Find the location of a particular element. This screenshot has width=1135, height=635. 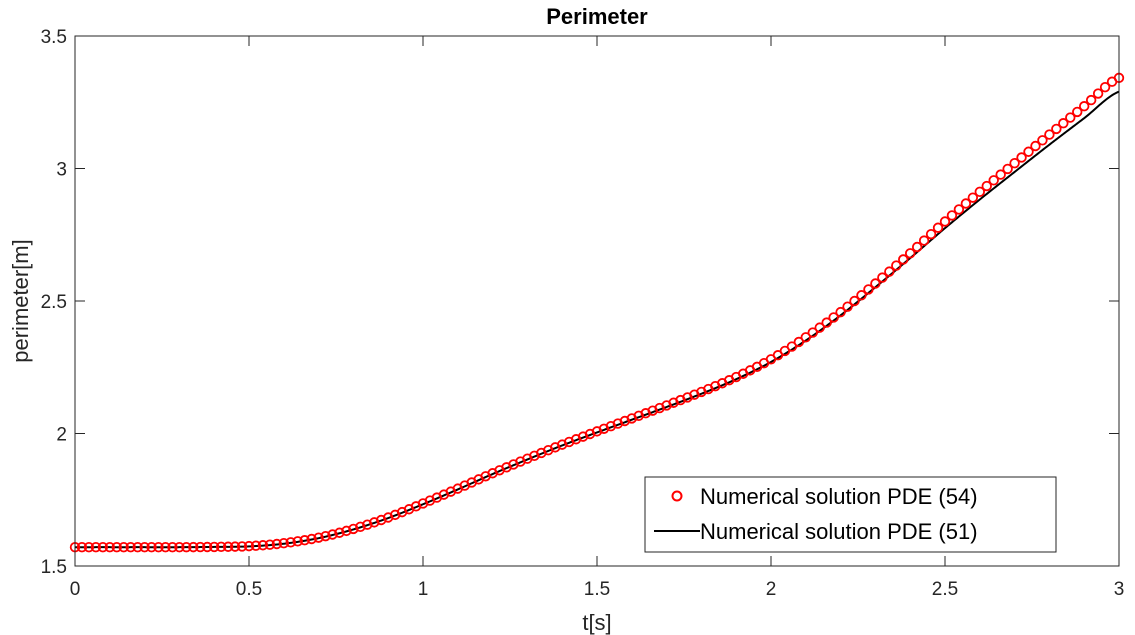

y-tick-label: 3.5 is located at coordinates (54, 37).